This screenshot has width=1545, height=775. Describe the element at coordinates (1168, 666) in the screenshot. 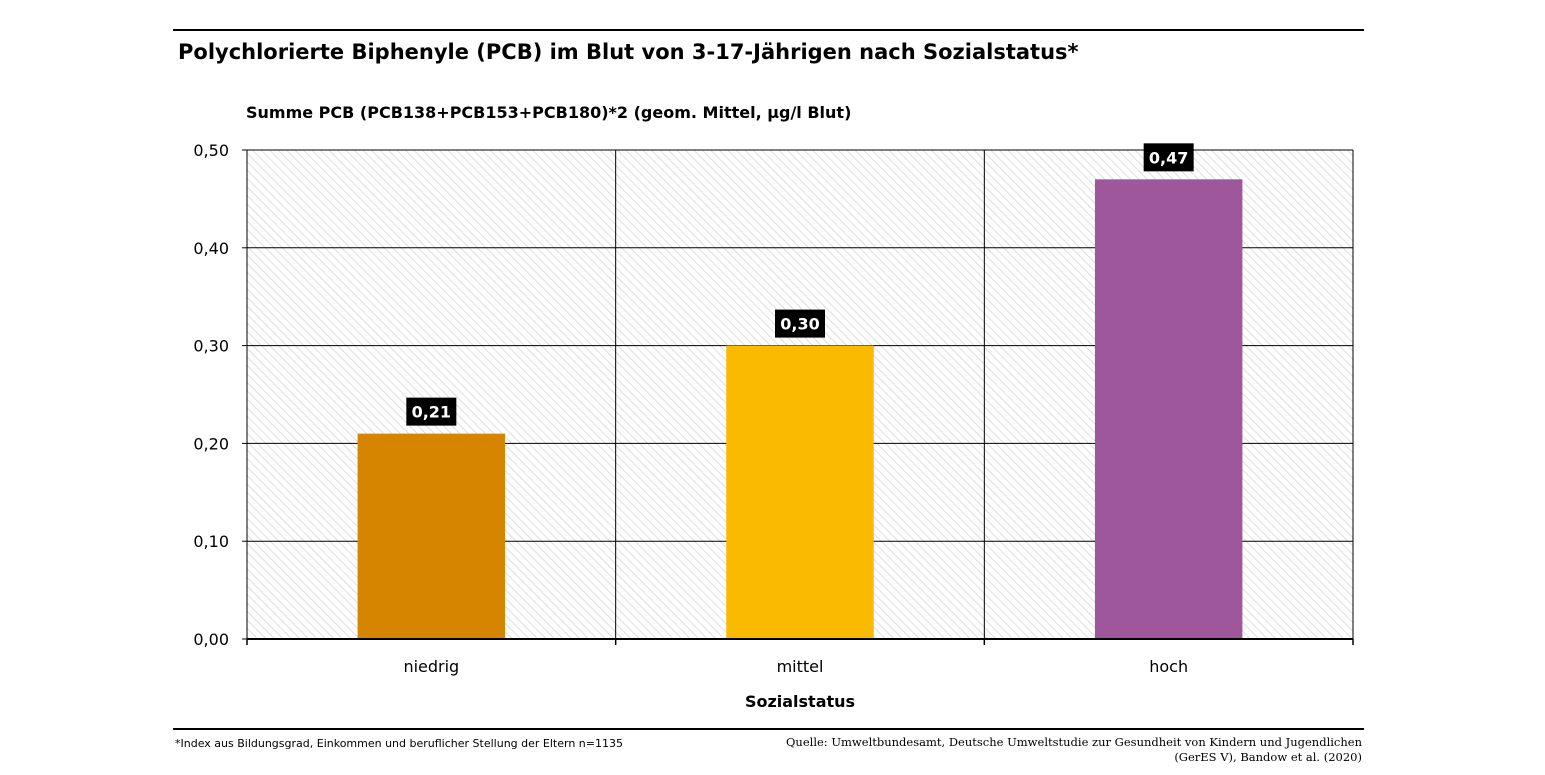

I see `x-tick-label: hoch` at that location.